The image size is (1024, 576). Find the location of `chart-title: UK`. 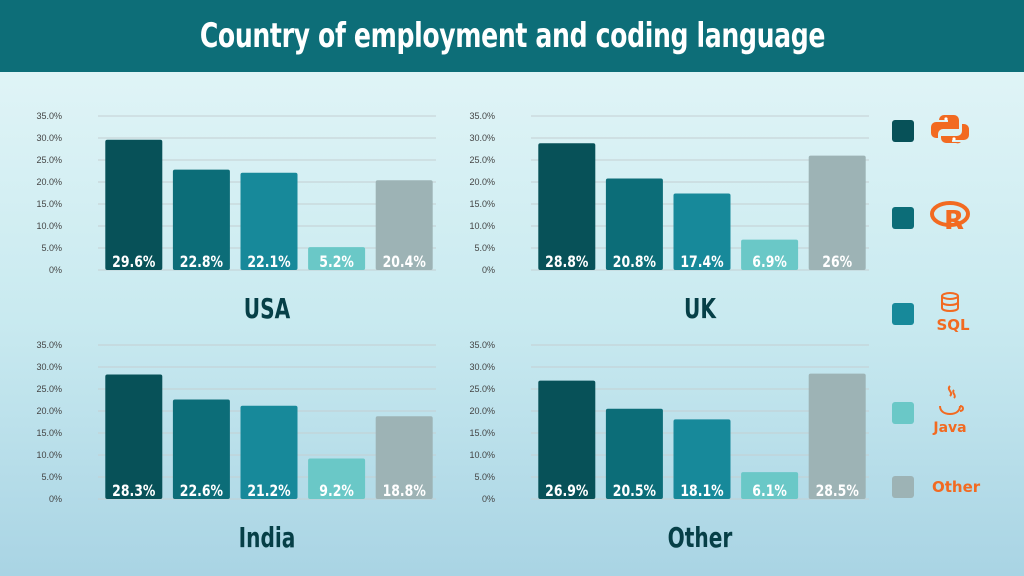

chart-title: UK is located at coordinates (700, 308).